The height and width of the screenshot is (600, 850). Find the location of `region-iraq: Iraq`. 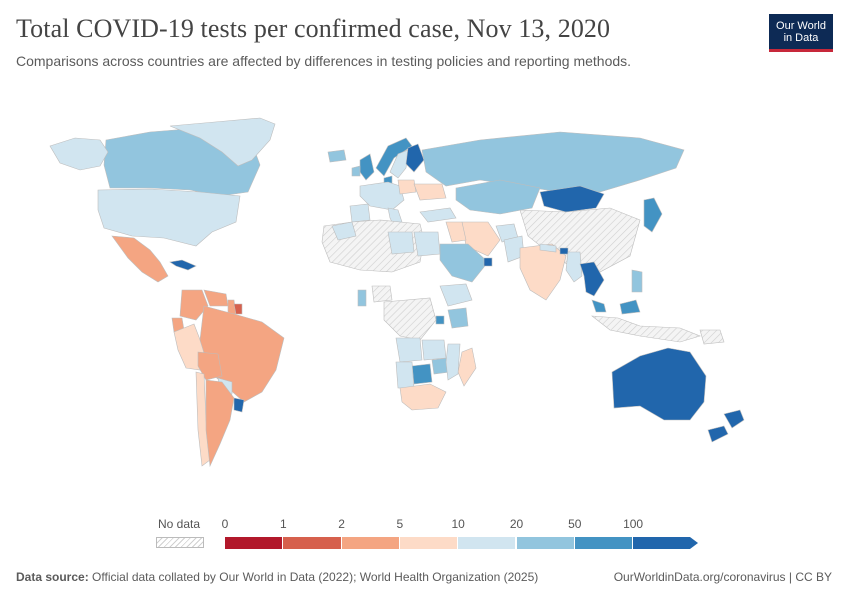

region-iraq: Iraq is located at coordinates (456, 232).